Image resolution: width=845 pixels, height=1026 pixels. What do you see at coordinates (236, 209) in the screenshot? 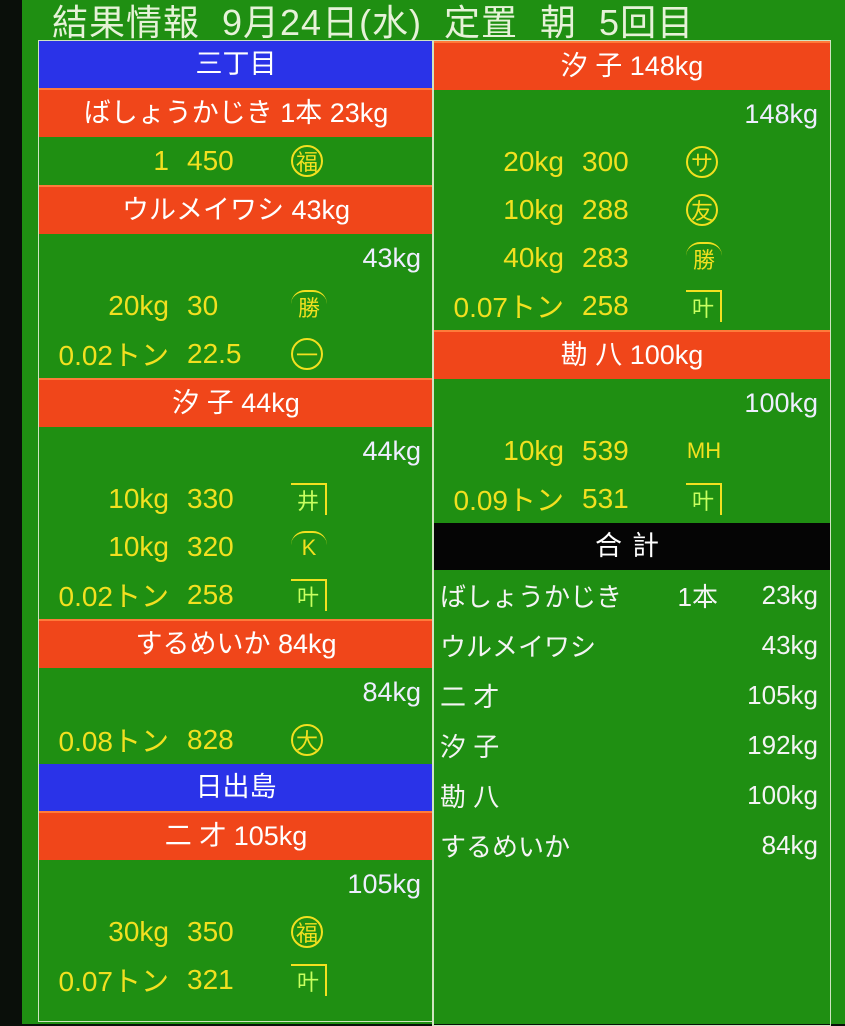
I see `fish-header: ウルメイワシ 43kg` at bounding box center [236, 209].